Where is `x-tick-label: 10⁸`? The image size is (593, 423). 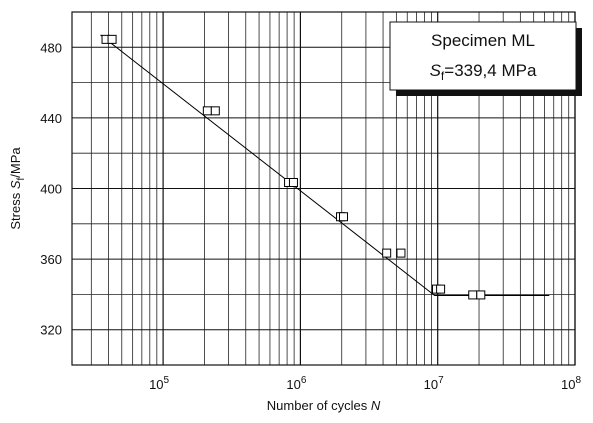
x-tick-label: 10⁸ is located at coordinates (571, 383).